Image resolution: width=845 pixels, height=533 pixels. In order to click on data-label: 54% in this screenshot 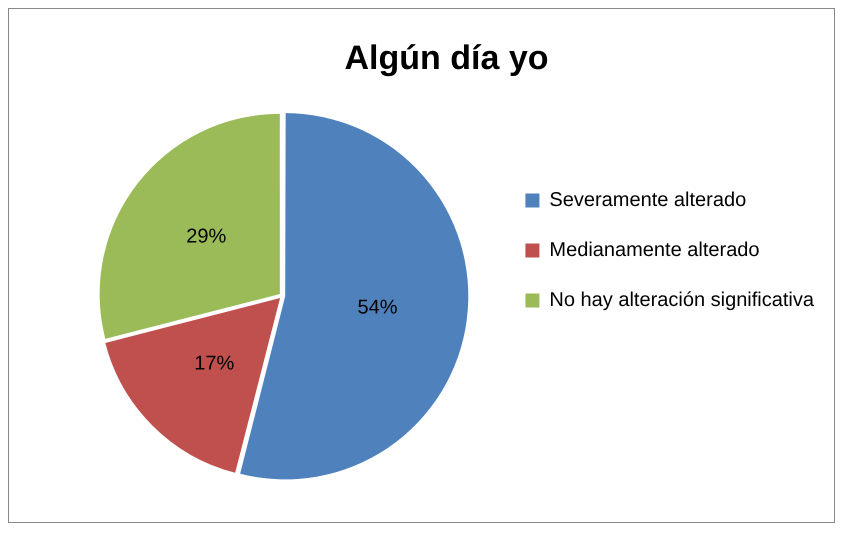, I will do `click(377, 307)`.